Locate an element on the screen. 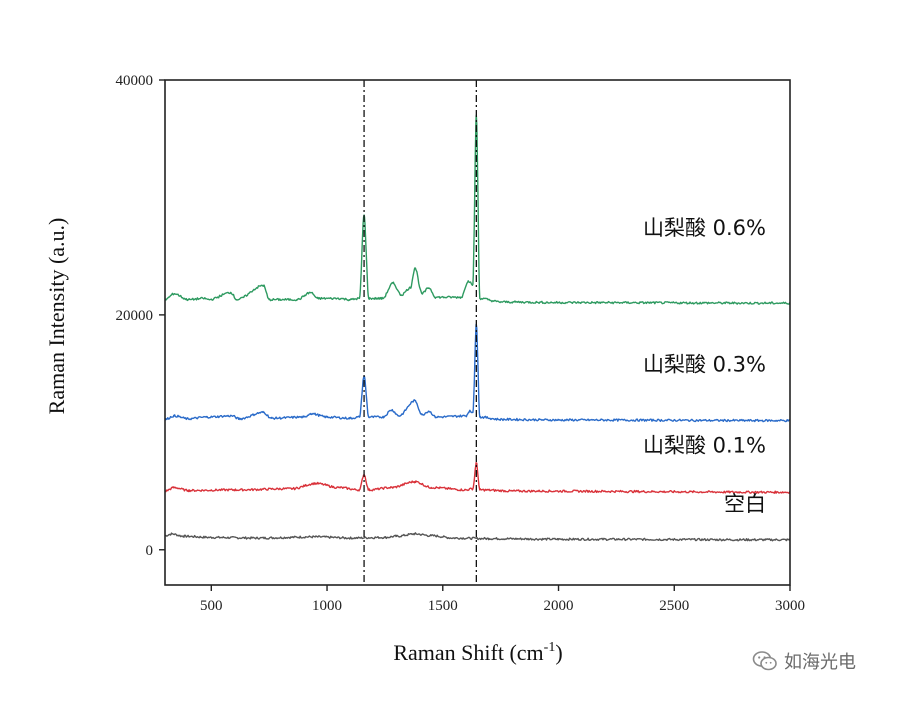  wechat-icon is located at coordinates (764, 661).